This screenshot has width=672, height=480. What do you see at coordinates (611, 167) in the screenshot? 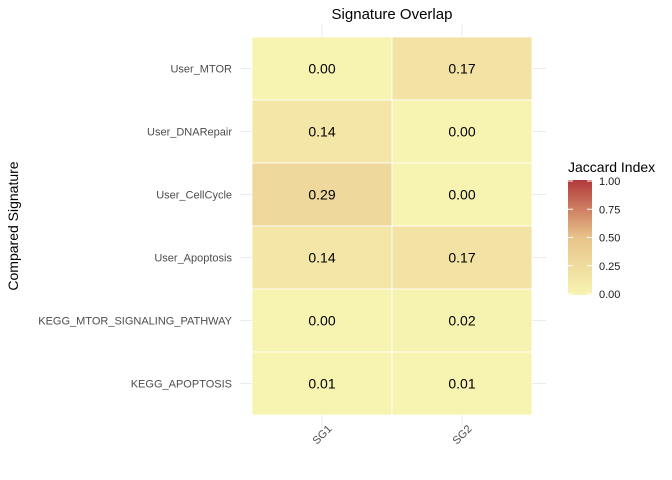
I see `legend-title: Jaccard Index` at bounding box center [611, 167].